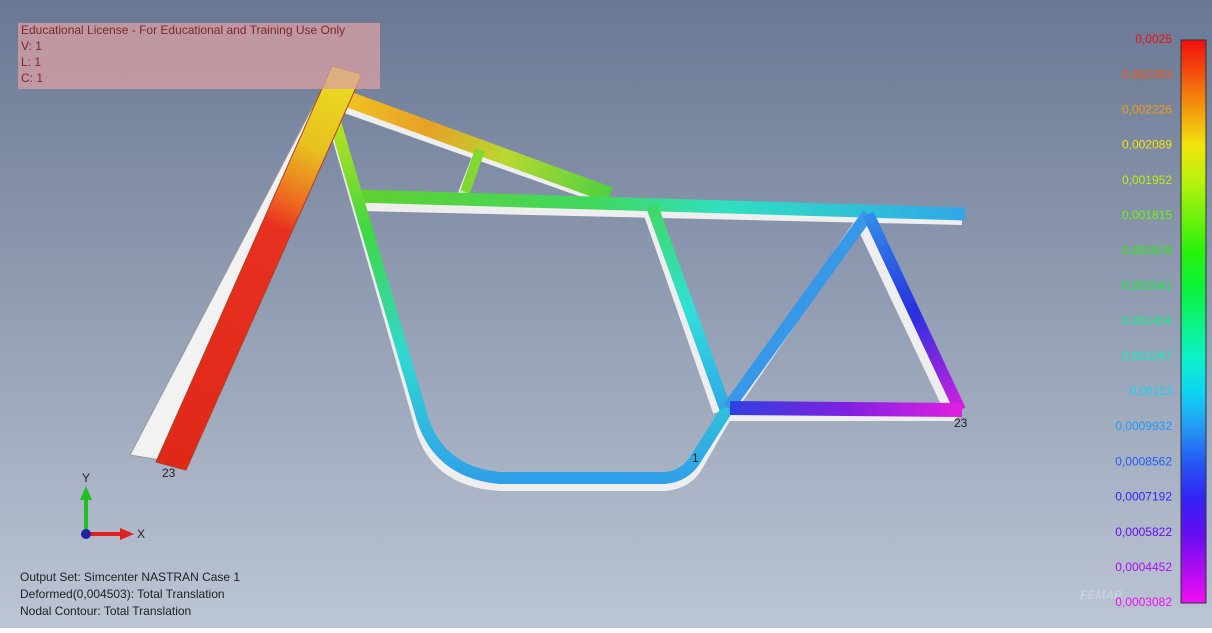 Image resolution: width=1212 pixels, height=633 pixels. Describe the element at coordinates (1147, 285) in the screenshot. I see `legend-label: 0,001541` at that location.